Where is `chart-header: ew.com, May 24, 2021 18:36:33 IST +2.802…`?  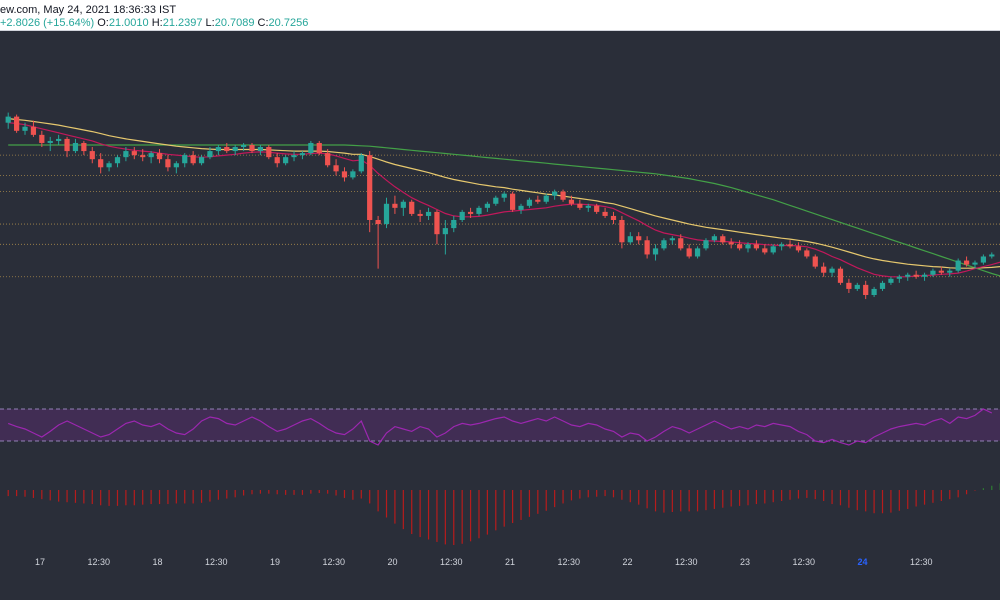
chart-header: ew.com, May 24, 2021 18:36:33 IST +2.802… is located at coordinates (500, 15).